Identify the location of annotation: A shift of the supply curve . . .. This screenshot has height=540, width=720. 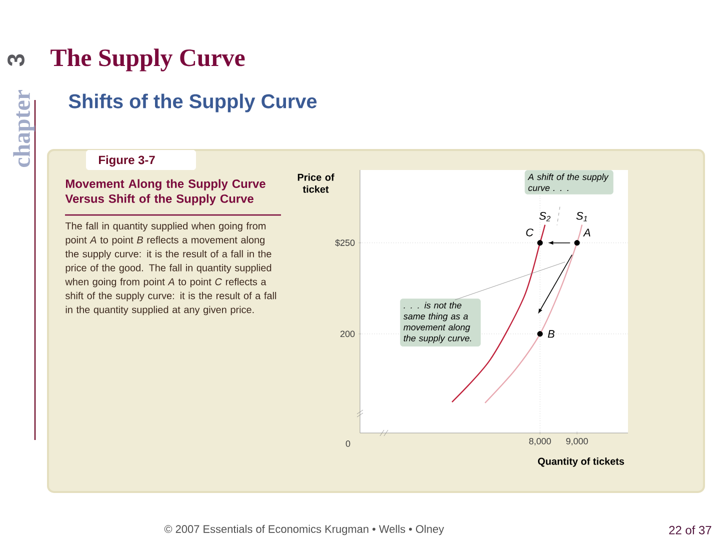
(568, 183).